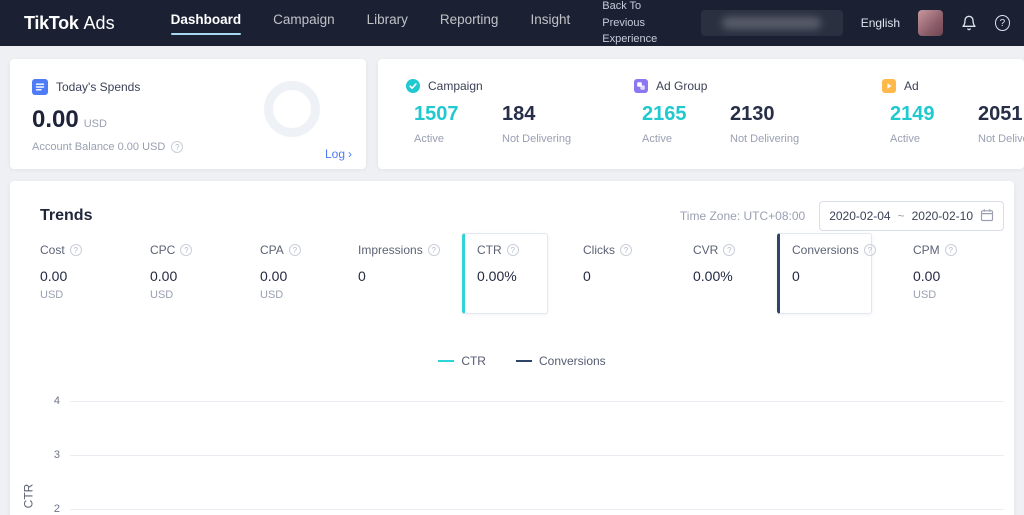 The height and width of the screenshot is (515, 1024). Describe the element at coordinates (309, 267) in the screenshot. I see `metric-cpa: CPA? 0.00 USD` at that location.